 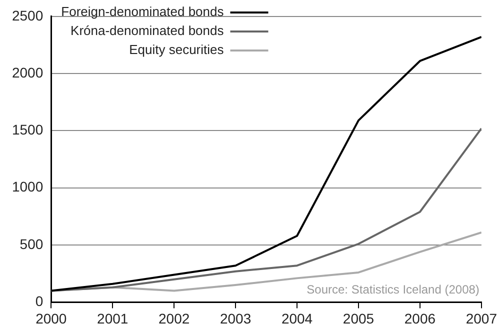 I want to click on y-tick-label: 500, so click(x=32, y=244).